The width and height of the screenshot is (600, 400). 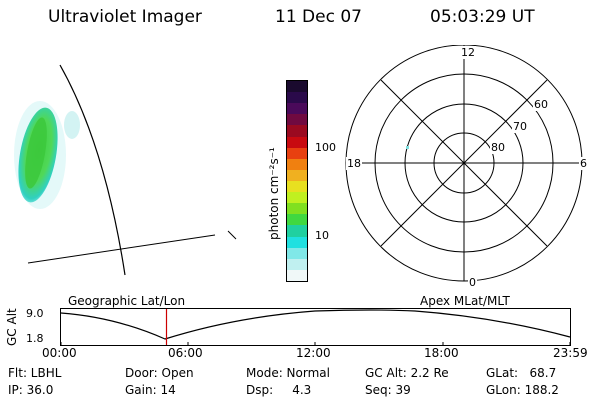 What do you see at coordinates (279, 390) in the screenshot?
I see `status-dsp: Dsp: 4.3` at bounding box center [279, 390].